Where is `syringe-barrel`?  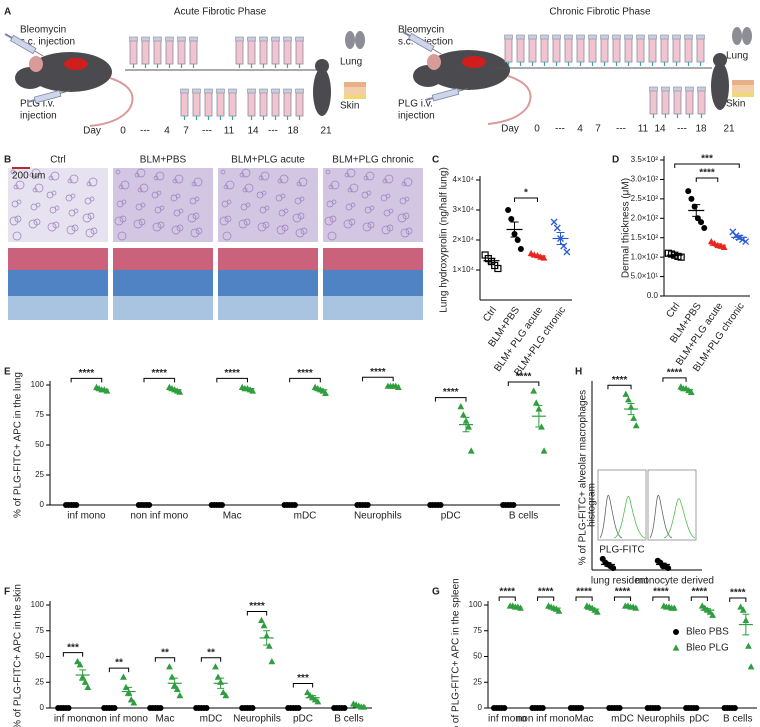
syringe-barrel is located at coordinates (445, 94).